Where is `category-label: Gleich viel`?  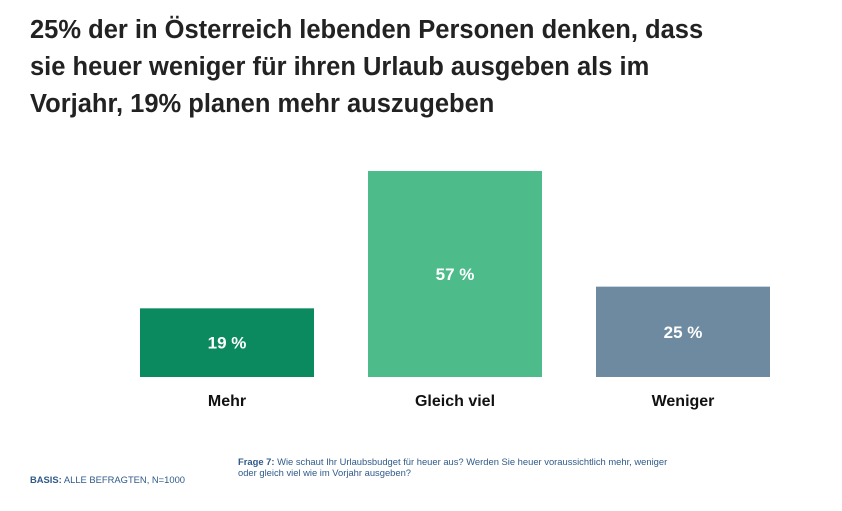
category-label: Gleich viel is located at coordinates (455, 401).